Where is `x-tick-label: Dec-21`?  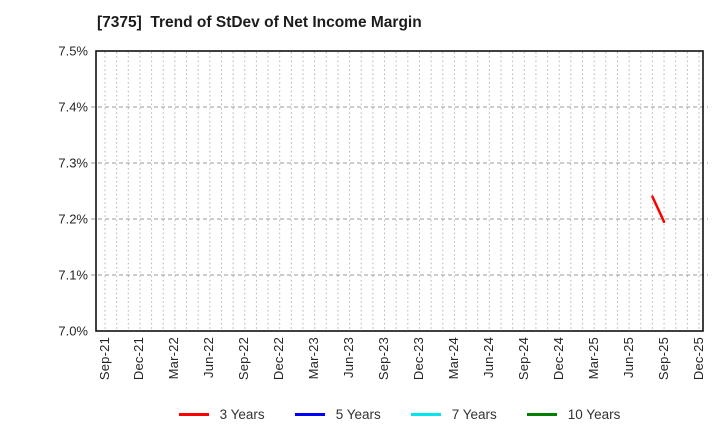
x-tick-label: Dec-21 is located at coordinates (139, 359).